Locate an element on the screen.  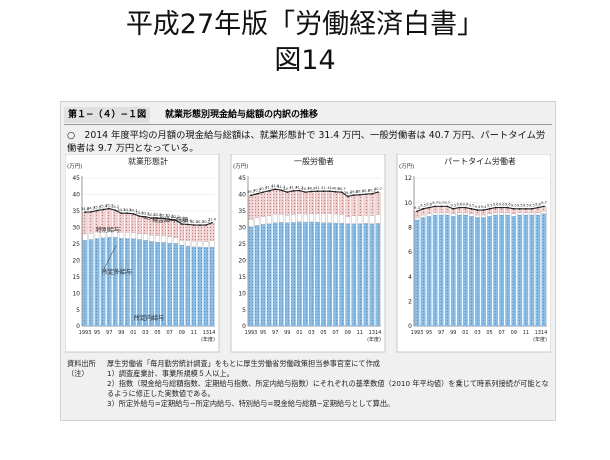
slide-title: 平成27年版「労働経済白書」 is located at coordinates (305, 24).